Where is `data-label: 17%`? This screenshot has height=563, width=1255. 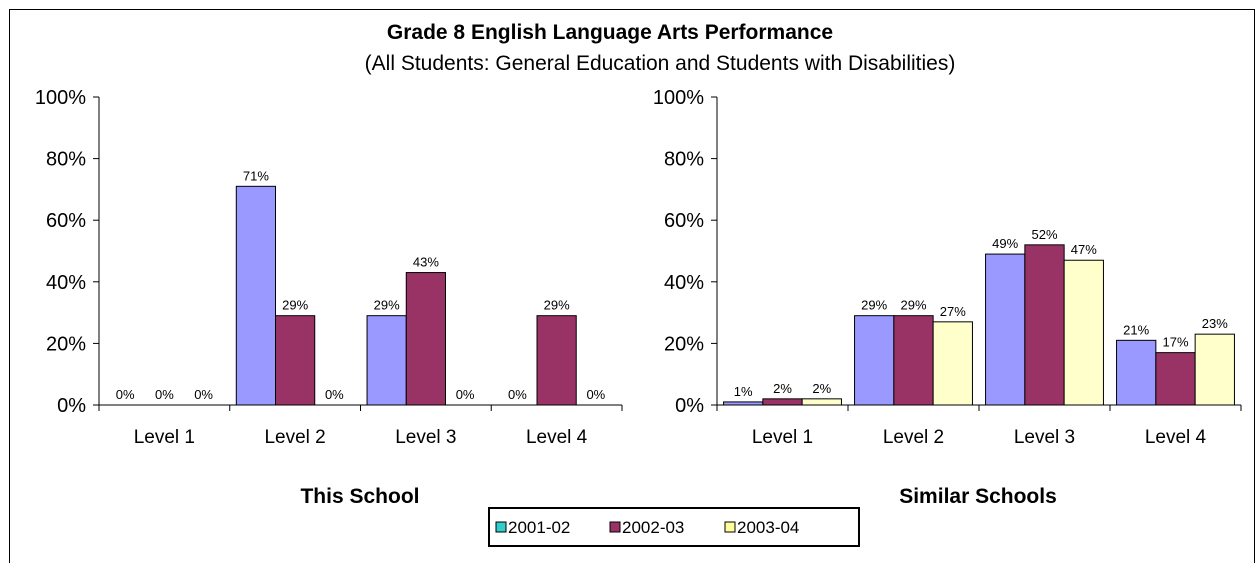
data-label: 17% is located at coordinates (1175, 342).